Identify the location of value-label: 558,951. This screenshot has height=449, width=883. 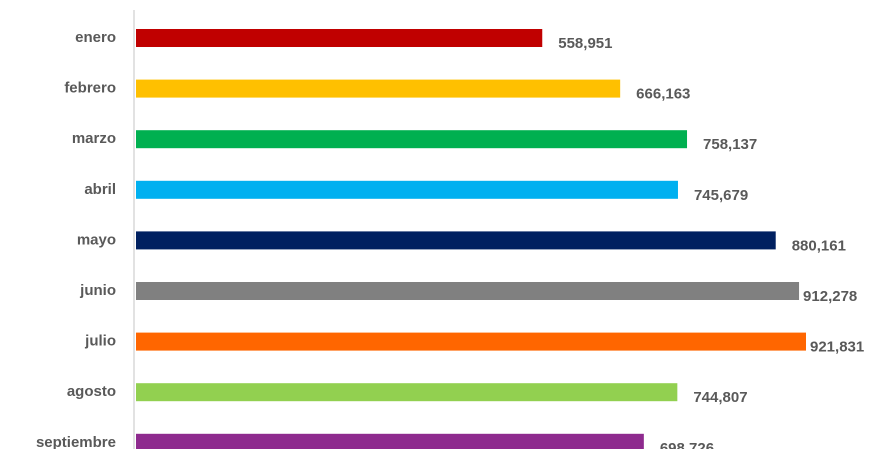
(585, 43).